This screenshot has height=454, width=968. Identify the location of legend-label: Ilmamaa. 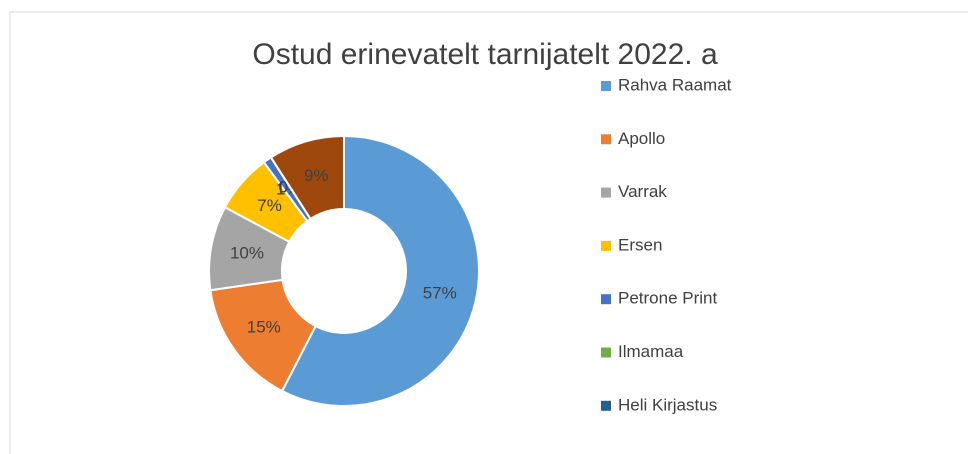
(651, 351).